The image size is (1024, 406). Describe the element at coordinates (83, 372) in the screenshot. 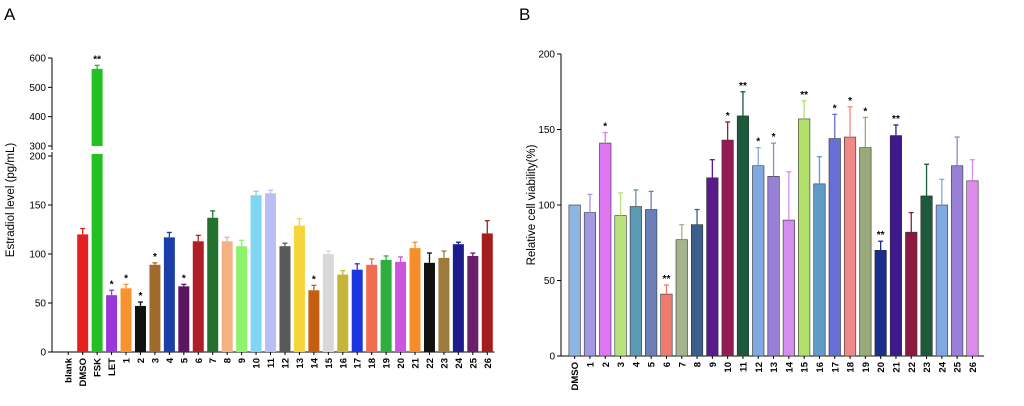

I see `x-tick-label-a: DMSO` at that location.